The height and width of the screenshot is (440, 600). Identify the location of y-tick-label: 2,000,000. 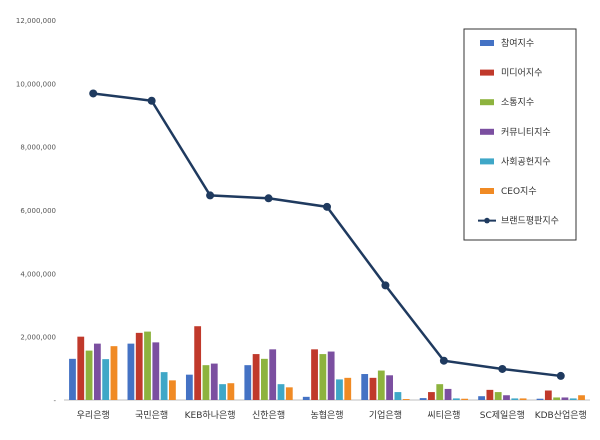
(38, 338).